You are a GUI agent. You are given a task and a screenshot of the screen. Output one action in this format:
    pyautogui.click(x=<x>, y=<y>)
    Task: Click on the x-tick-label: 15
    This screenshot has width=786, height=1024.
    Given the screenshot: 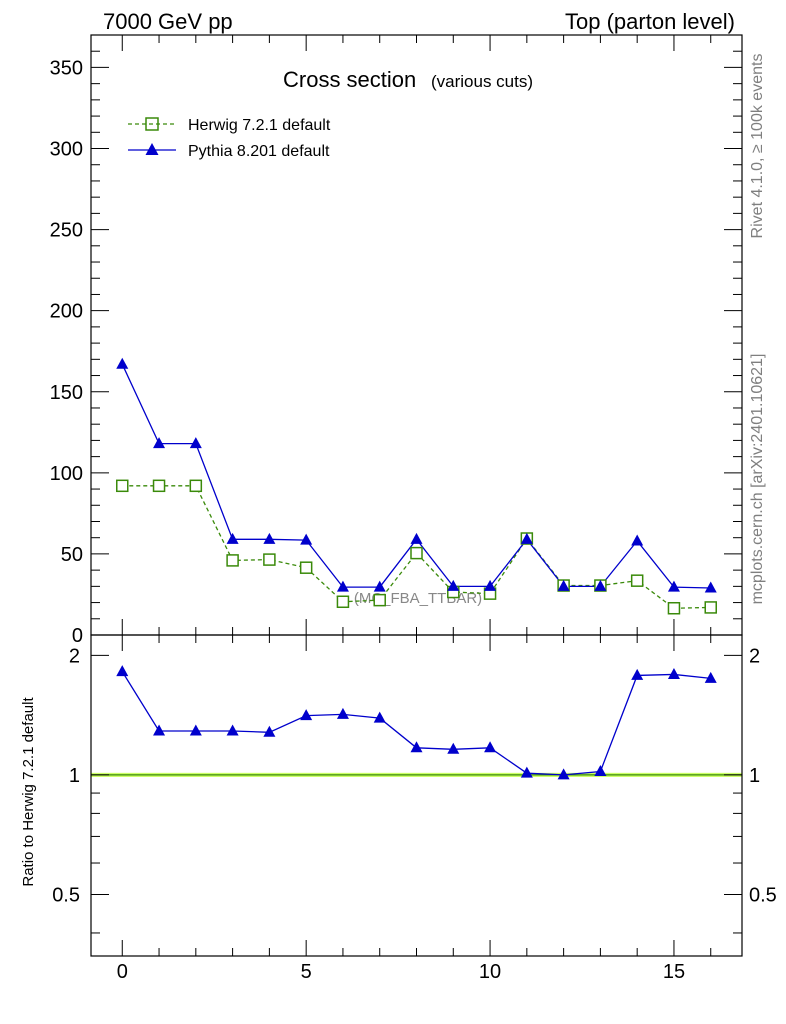 What is the action you would take?
    pyautogui.click(x=674, y=972)
    